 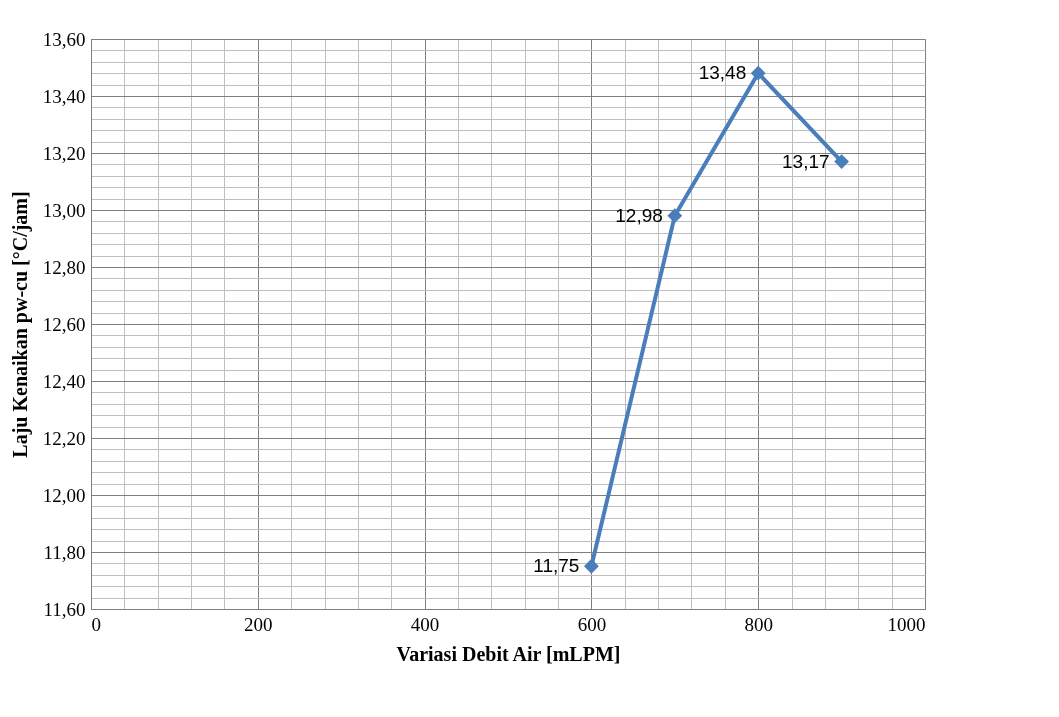 I want to click on y-tick-label: 13,60, so click(x=64, y=39).